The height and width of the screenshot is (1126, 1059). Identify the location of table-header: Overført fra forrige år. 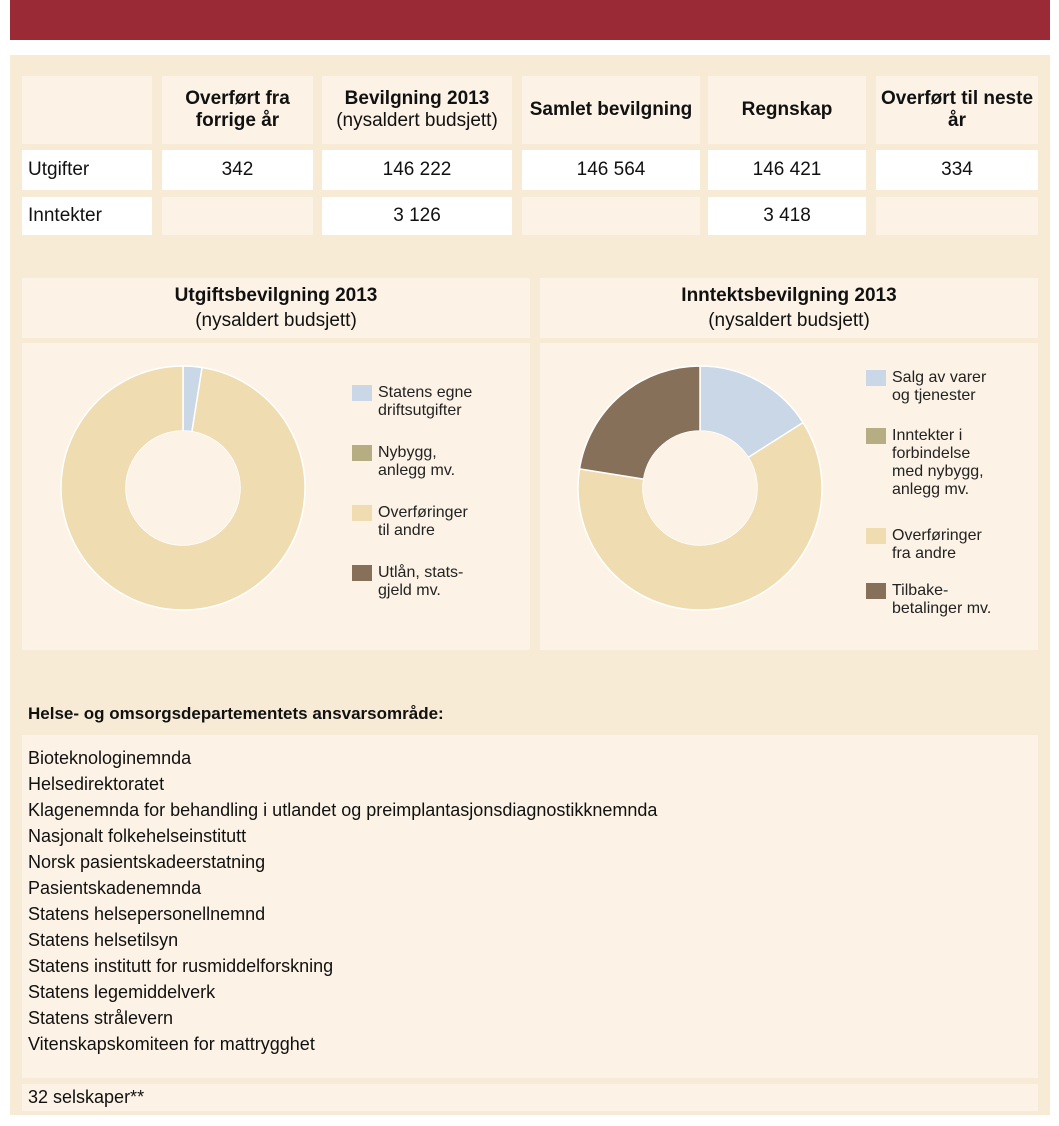
(237, 110).